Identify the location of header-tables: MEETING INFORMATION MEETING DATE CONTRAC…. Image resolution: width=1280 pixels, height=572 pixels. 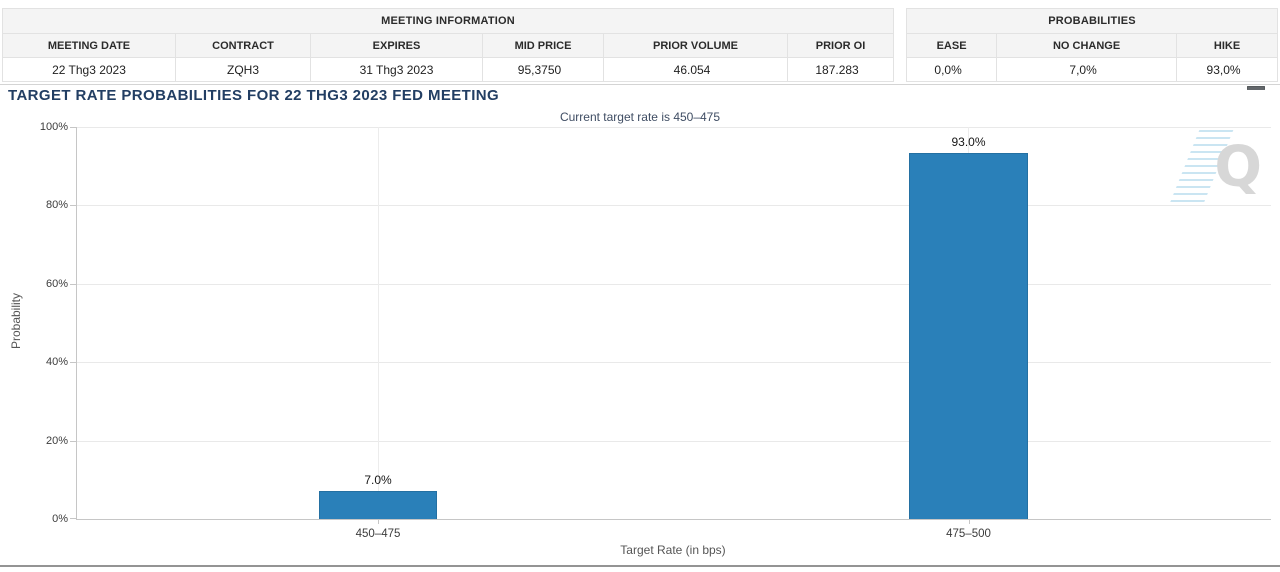
(639, 45).